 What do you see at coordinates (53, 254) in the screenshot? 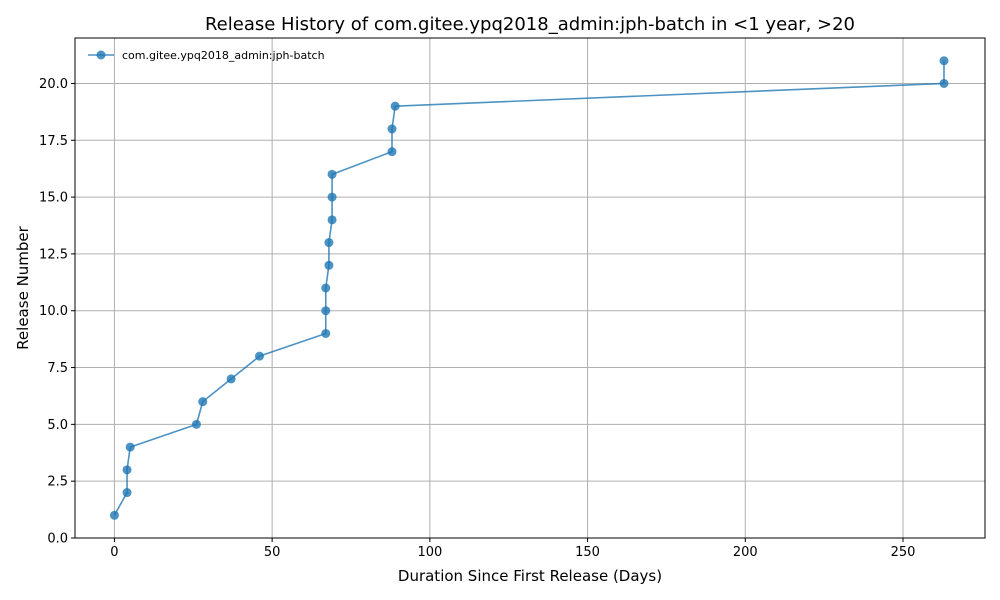
I see `y-tick-label: 12.5` at bounding box center [53, 254].